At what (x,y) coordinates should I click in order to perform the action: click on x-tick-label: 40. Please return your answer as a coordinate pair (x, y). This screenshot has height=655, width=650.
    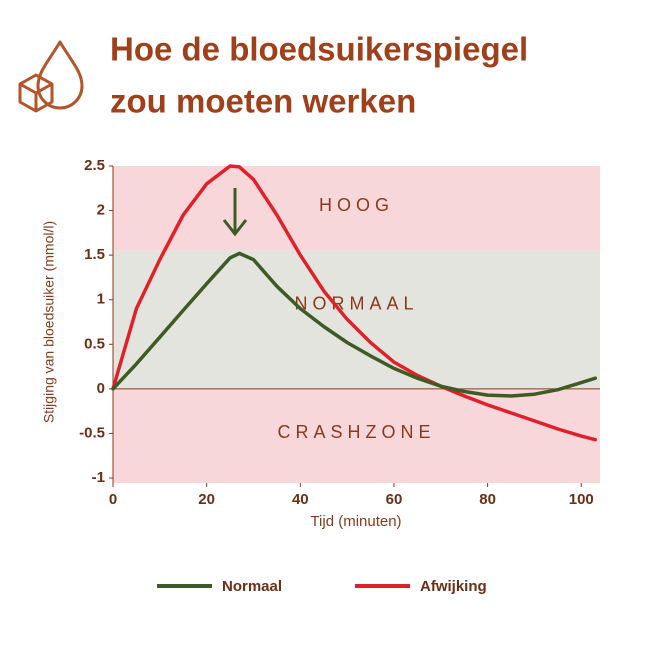
    Looking at the image, I should click on (300, 499).